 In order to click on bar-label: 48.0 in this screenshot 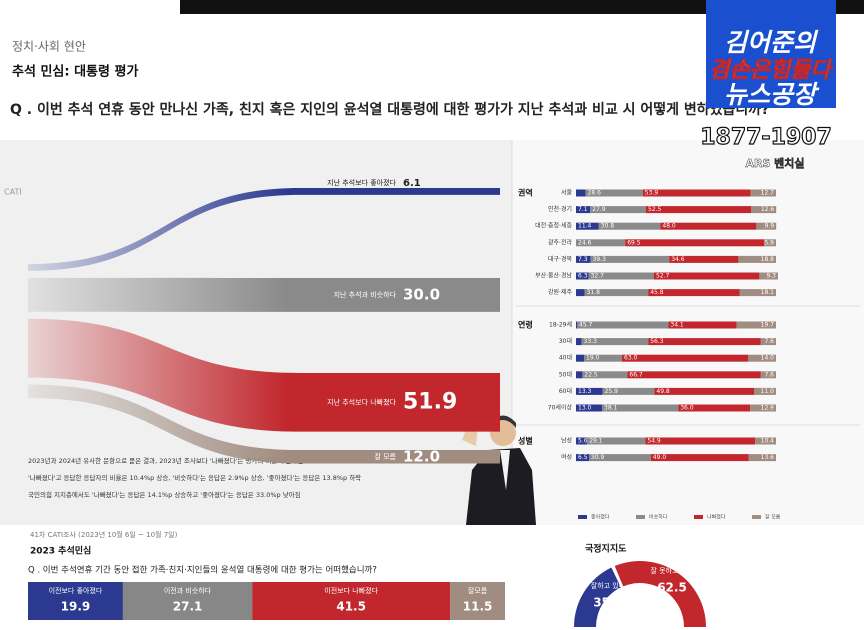, I will do `click(669, 226)`.